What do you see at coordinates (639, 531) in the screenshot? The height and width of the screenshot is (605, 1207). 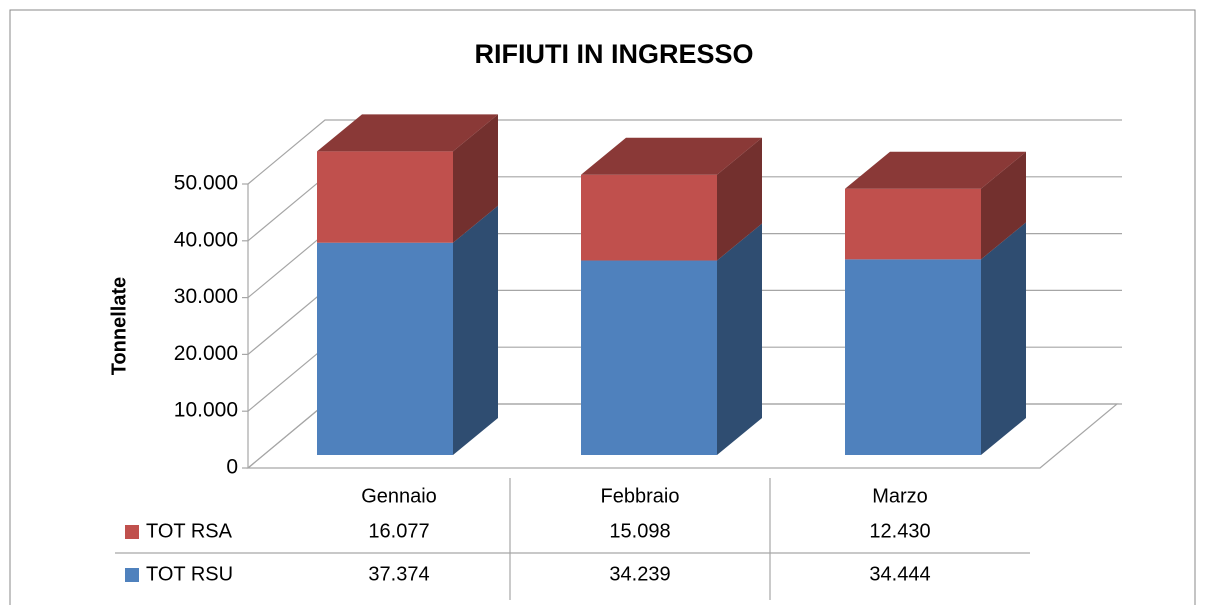 I see `table-value: 15.098` at bounding box center [639, 531].